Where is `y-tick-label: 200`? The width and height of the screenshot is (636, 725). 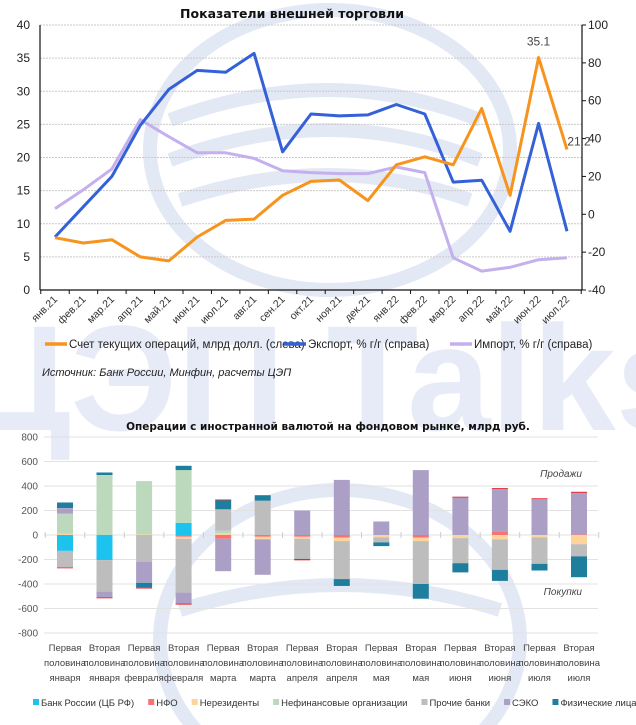
y-tick-label: 200 is located at coordinates (29, 511).